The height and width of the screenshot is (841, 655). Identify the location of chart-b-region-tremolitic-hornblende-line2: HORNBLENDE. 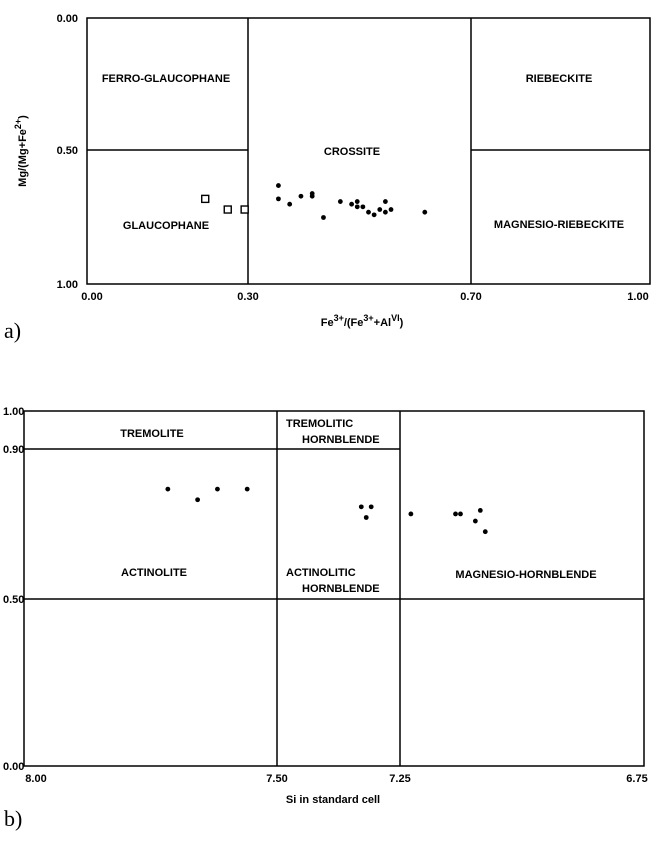
(341, 440).